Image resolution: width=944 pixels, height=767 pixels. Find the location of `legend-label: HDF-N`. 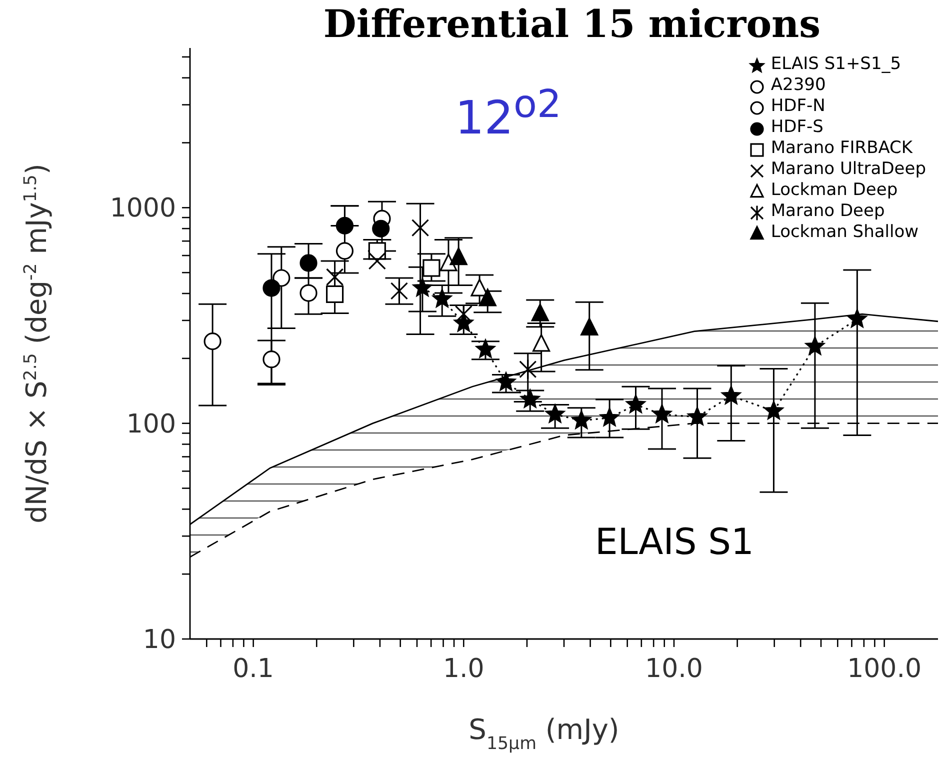

legend-label: HDF-N is located at coordinates (798, 106).